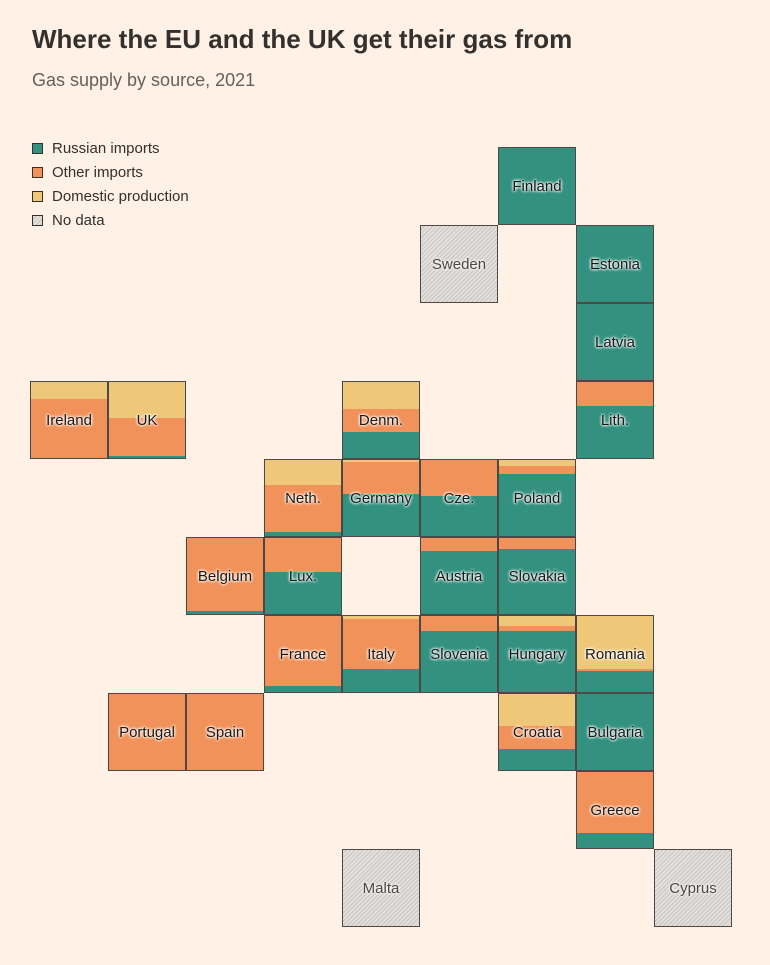 This screenshot has height=965, width=770. I want to click on tile-slovenia: Slovenia, so click(459, 654).